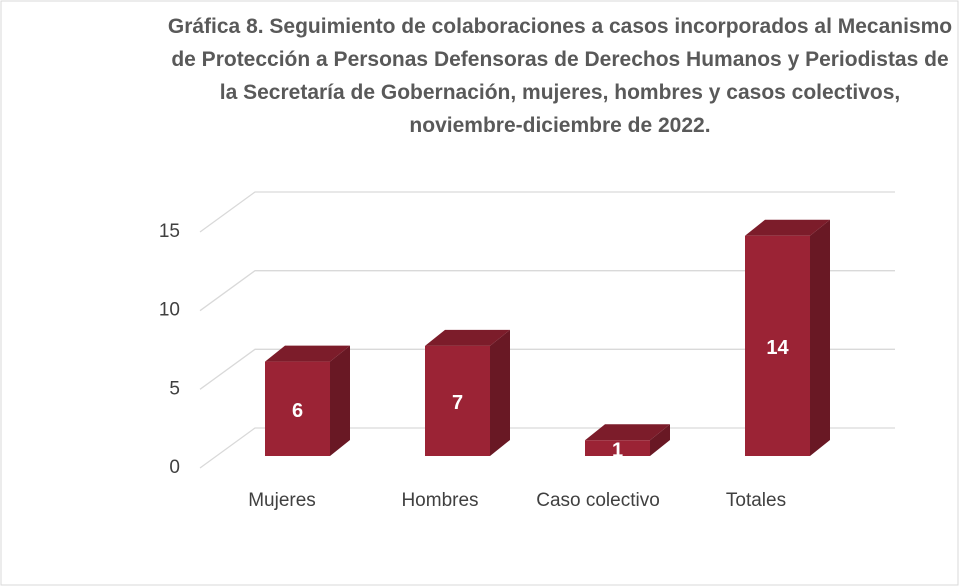  Describe the element at coordinates (439, 500) in the screenshot. I see `x-tick-label: Hombres` at that location.